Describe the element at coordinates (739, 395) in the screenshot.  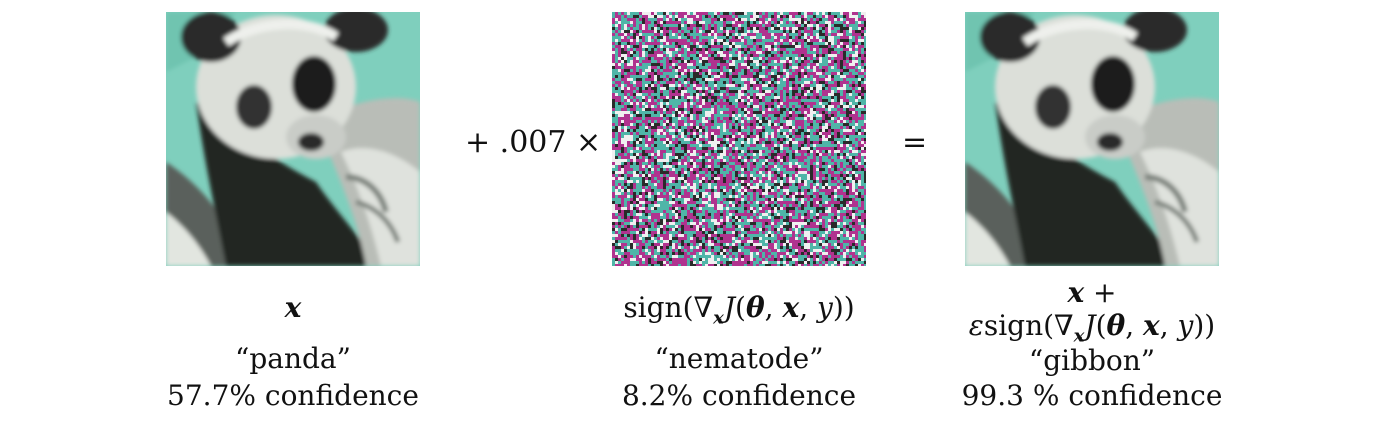
I see `nematode-confidence: 8.2% confidence` at that location.